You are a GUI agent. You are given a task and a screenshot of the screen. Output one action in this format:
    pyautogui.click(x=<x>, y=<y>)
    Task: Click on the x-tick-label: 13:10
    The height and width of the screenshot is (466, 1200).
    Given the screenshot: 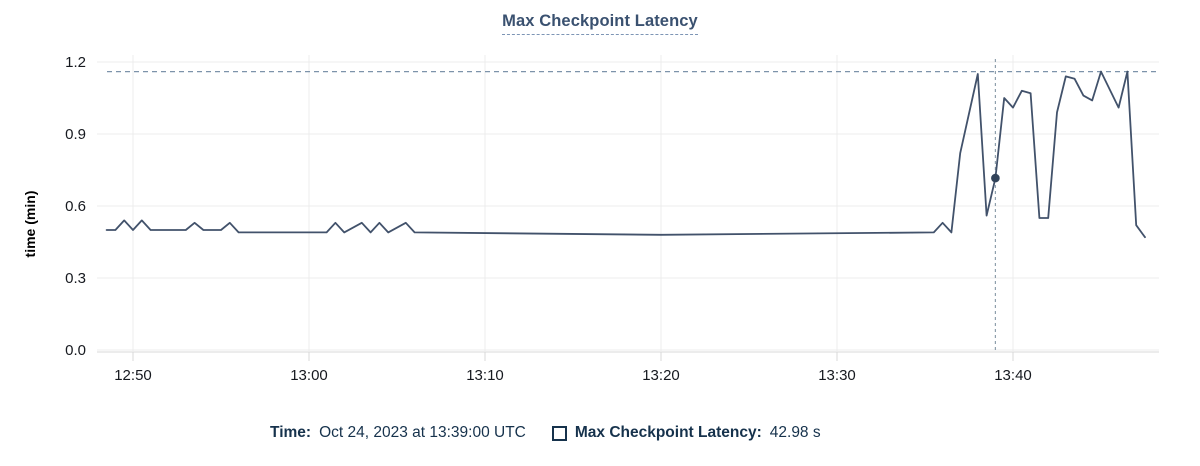 What is the action you would take?
    pyautogui.click(x=485, y=375)
    